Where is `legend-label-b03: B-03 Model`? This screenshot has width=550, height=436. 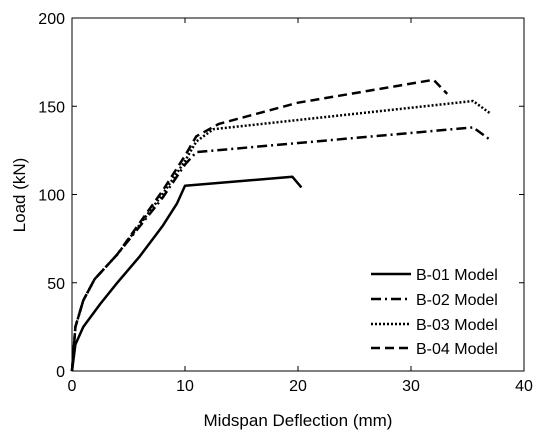
legend-label-b03: B-03 Model is located at coordinates (457, 325).